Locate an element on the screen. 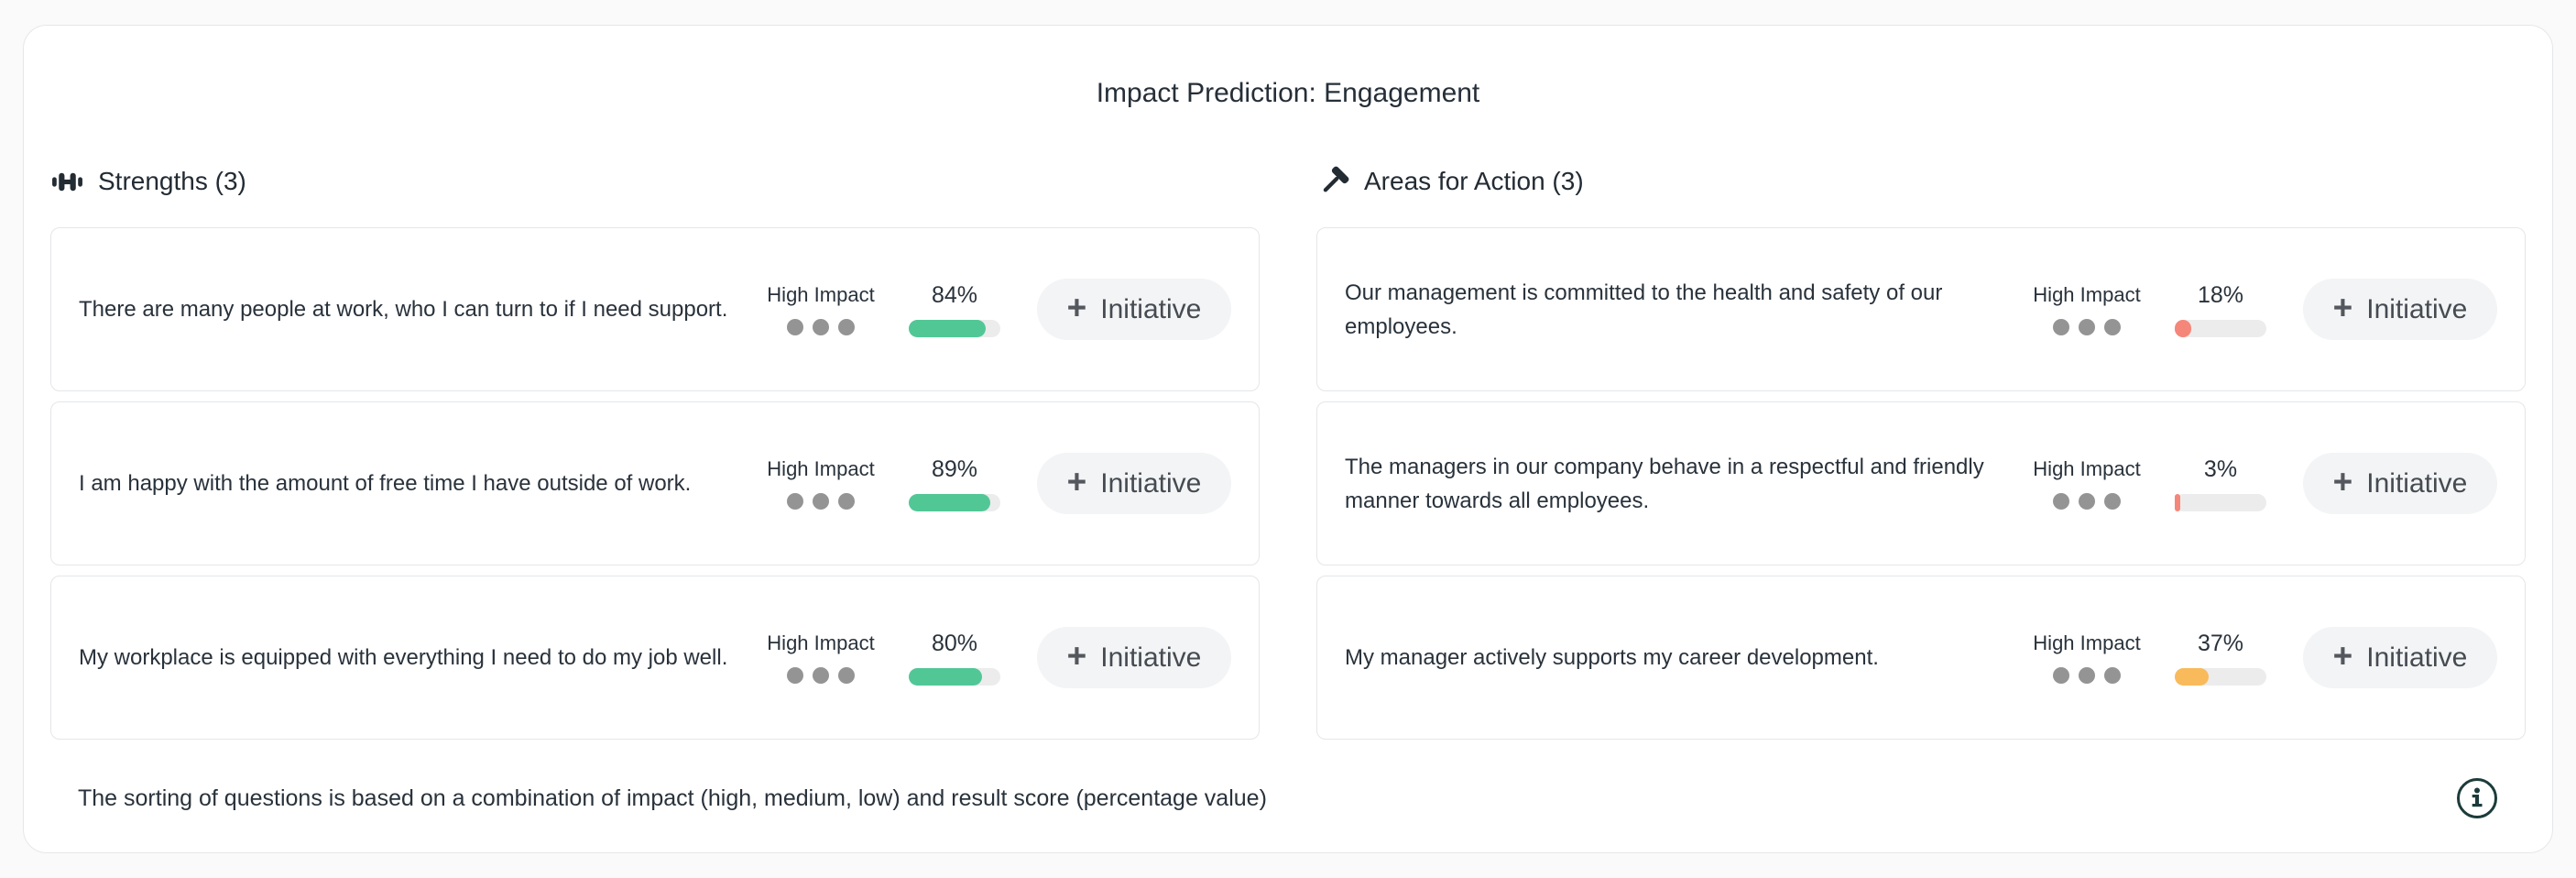 Image resolution: width=2576 pixels, height=878 pixels. info-button is located at coordinates (2477, 798).